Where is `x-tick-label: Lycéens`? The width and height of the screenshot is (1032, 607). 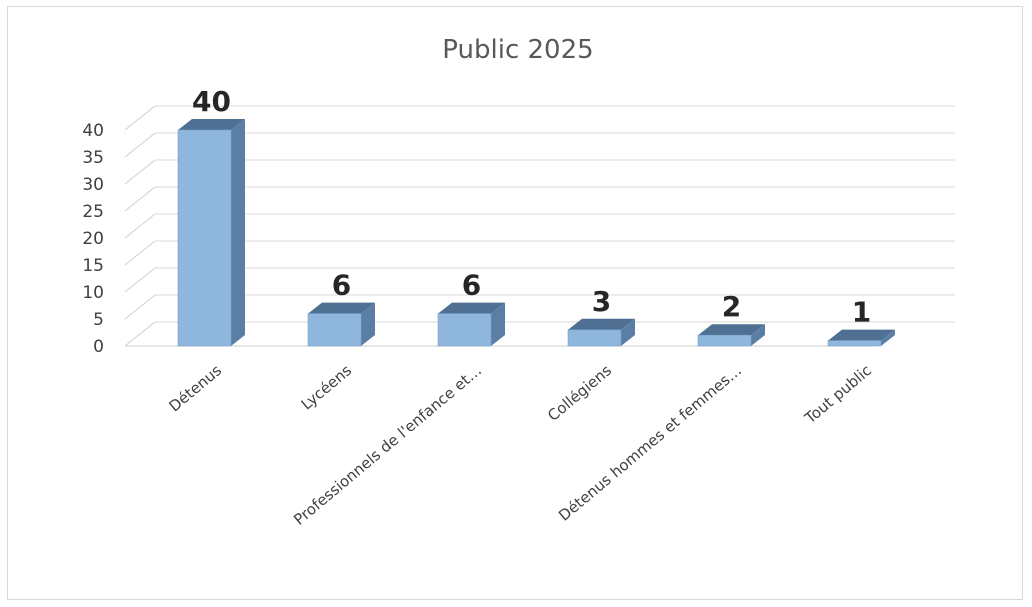 x-tick-label: Lycéens is located at coordinates (327, 387).